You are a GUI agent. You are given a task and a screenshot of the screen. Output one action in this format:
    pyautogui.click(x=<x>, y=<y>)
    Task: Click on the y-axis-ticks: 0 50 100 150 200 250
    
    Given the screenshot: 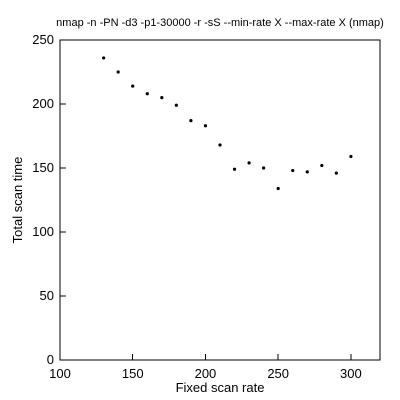 What is the action you would take?
    pyautogui.click(x=49, y=199)
    